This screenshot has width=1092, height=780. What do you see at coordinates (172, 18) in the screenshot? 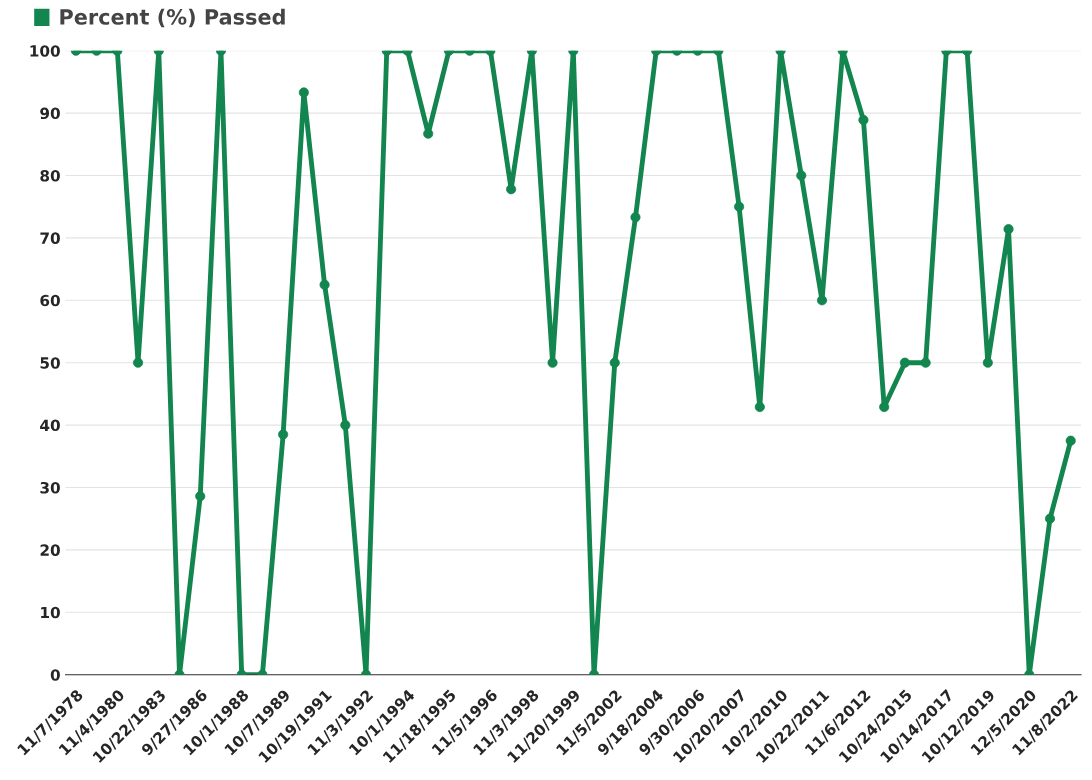
I see `legend-label: Percent (%) Passed` at bounding box center [172, 18].